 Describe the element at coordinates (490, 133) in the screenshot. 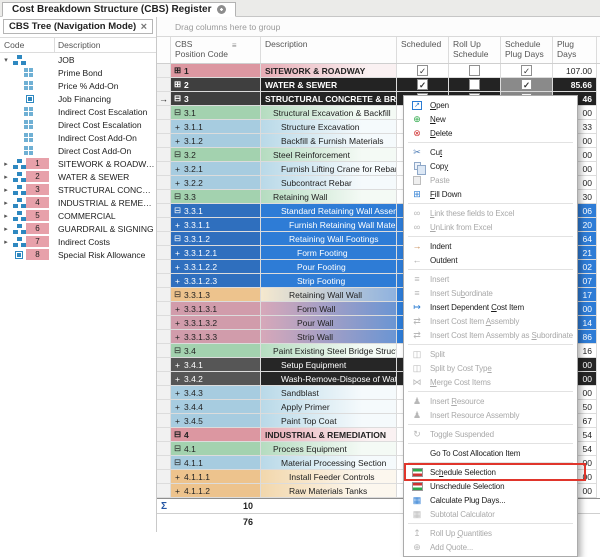

I see `menu-item-delete: ⊗ Delete` at that location.